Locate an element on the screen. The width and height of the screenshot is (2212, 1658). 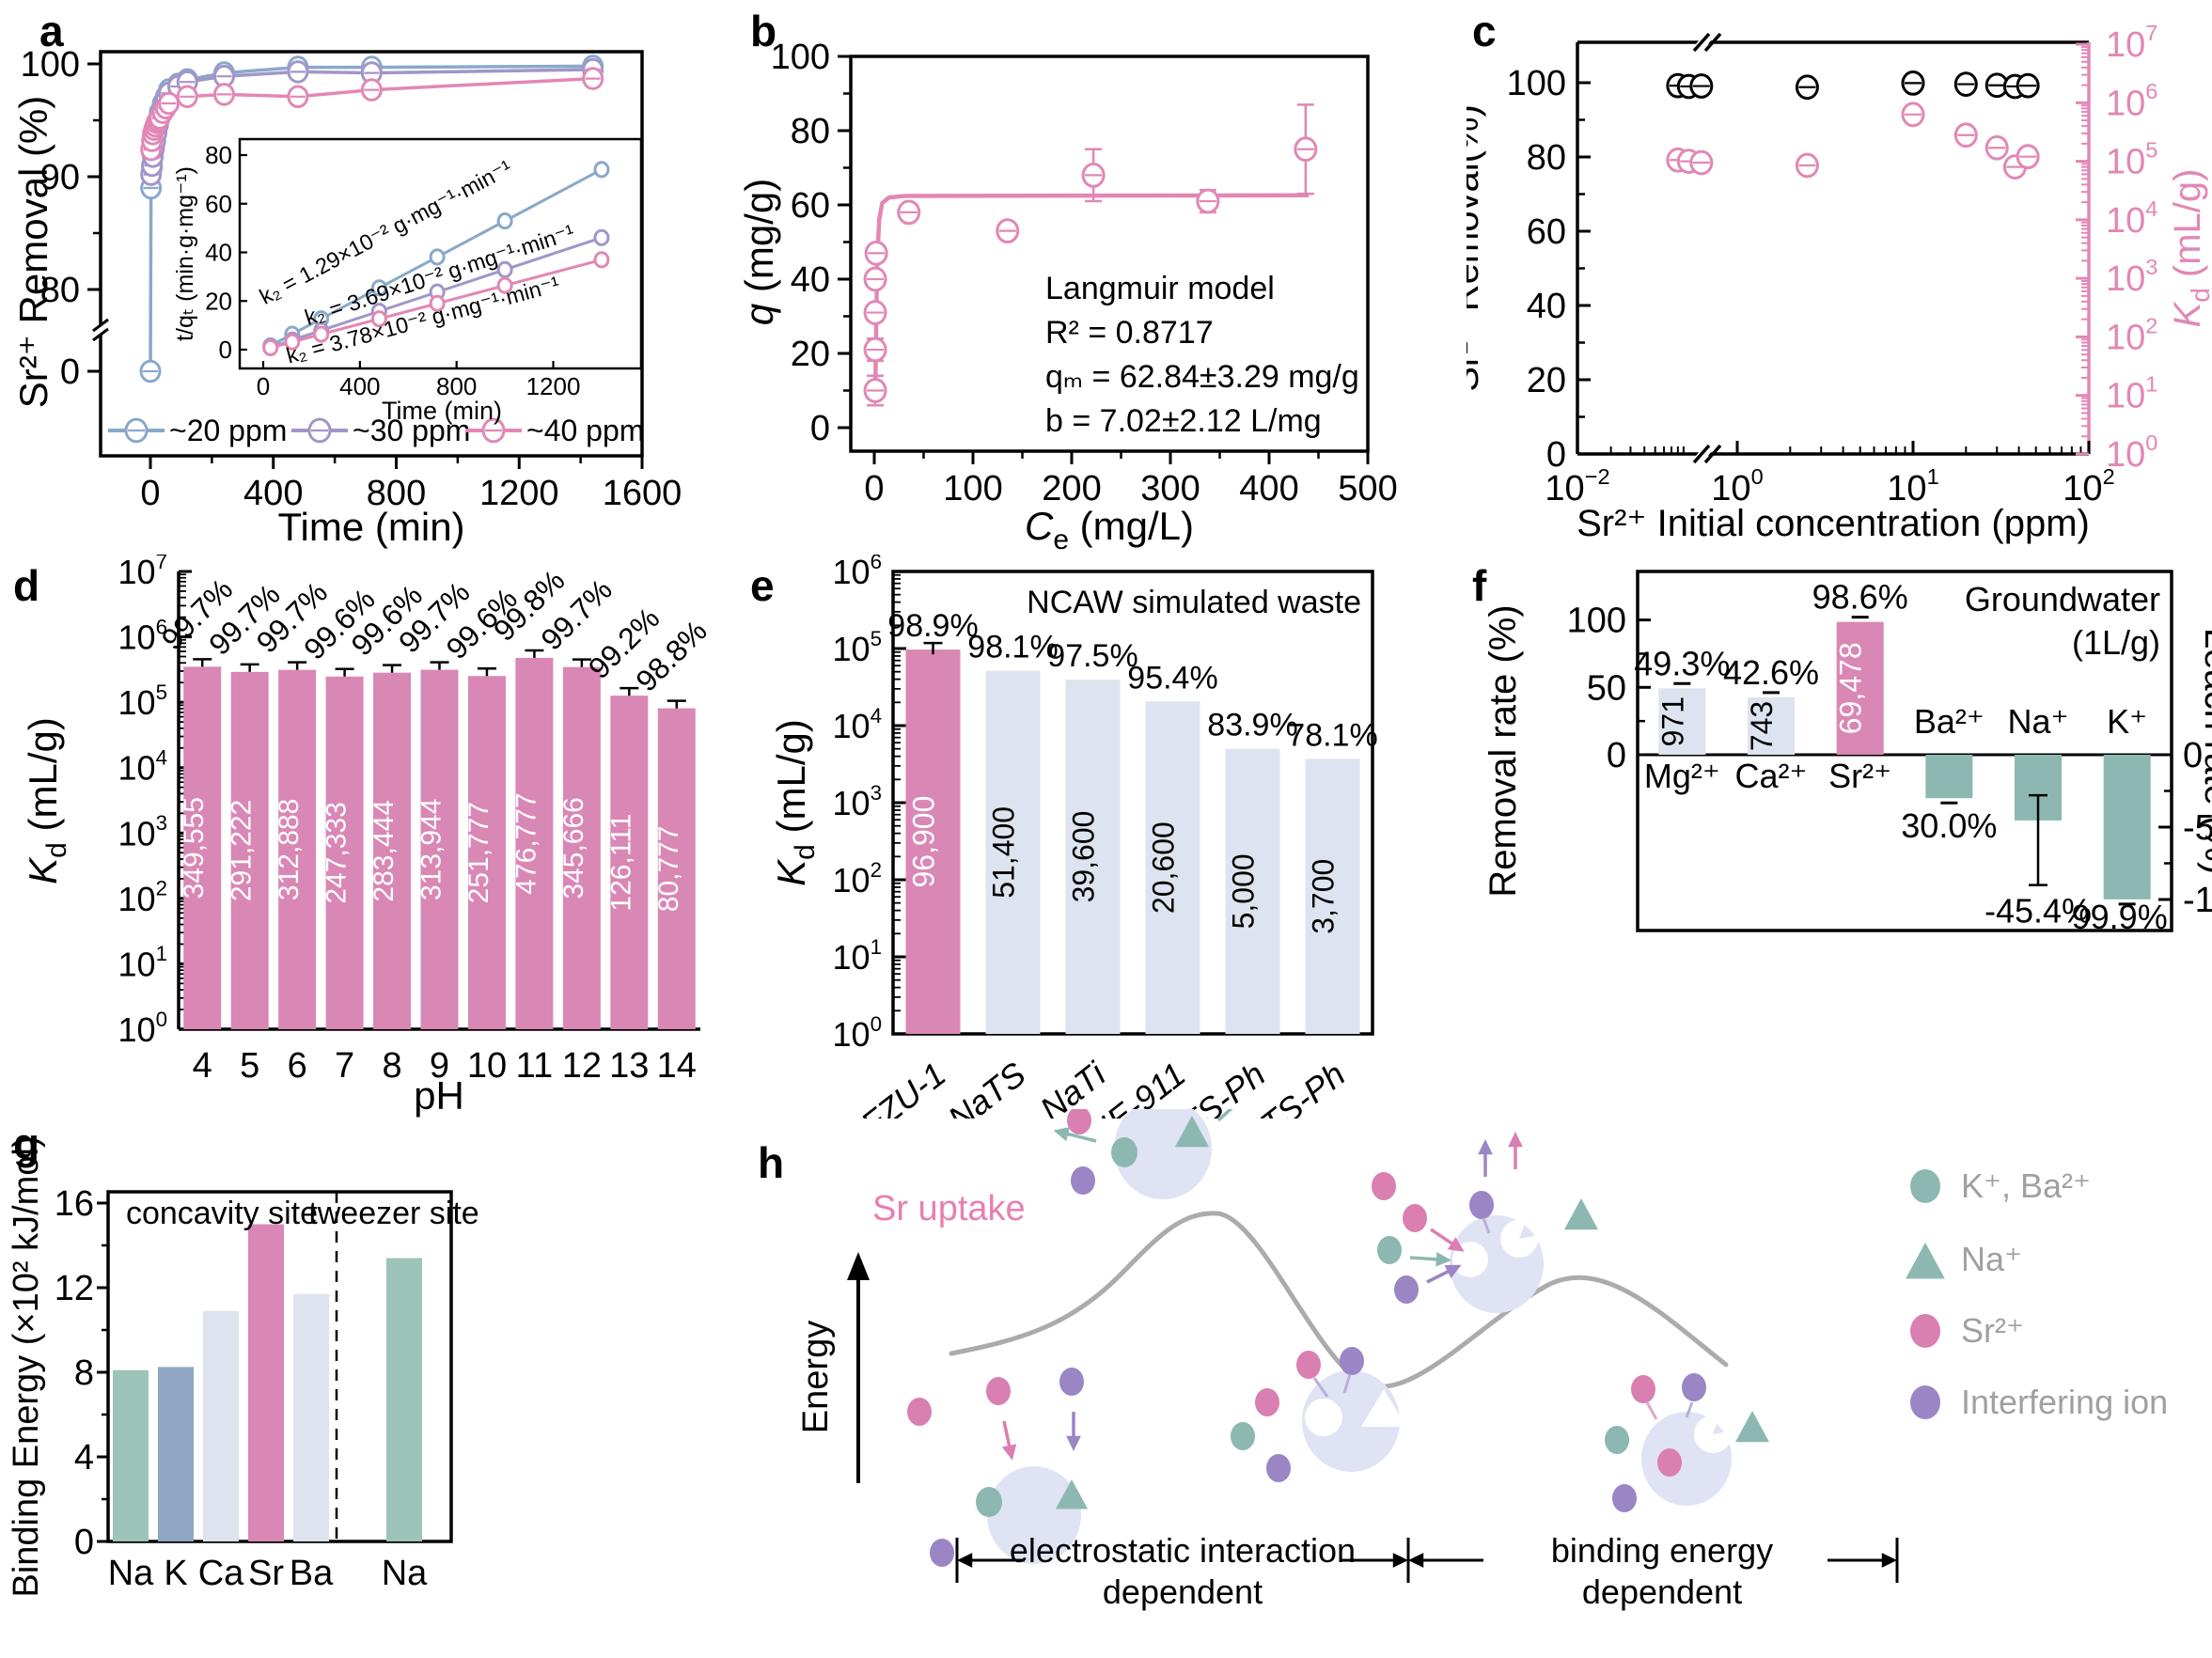
svg-text: 10−2 is located at coordinates (1577, 486).